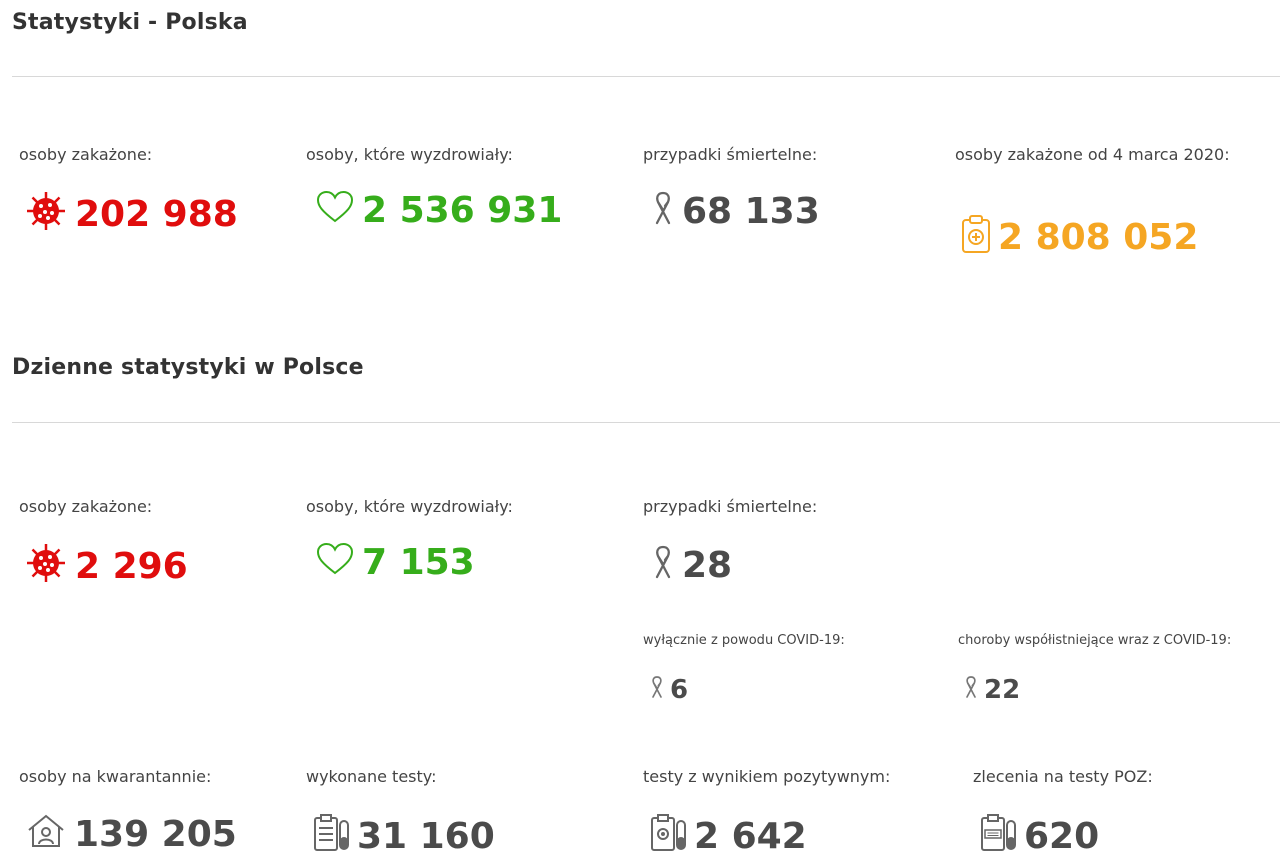 This screenshot has height=860, width=1280. Describe the element at coordinates (751, 211) in the screenshot. I see `deaths-value: 68 133` at that location.